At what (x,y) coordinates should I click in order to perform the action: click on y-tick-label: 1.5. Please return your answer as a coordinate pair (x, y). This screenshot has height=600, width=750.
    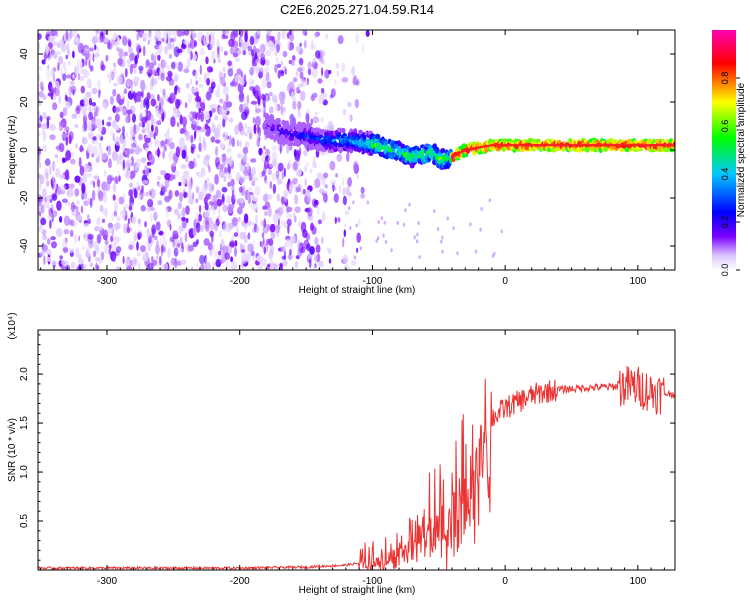
    Looking at the image, I should click on (24, 423).